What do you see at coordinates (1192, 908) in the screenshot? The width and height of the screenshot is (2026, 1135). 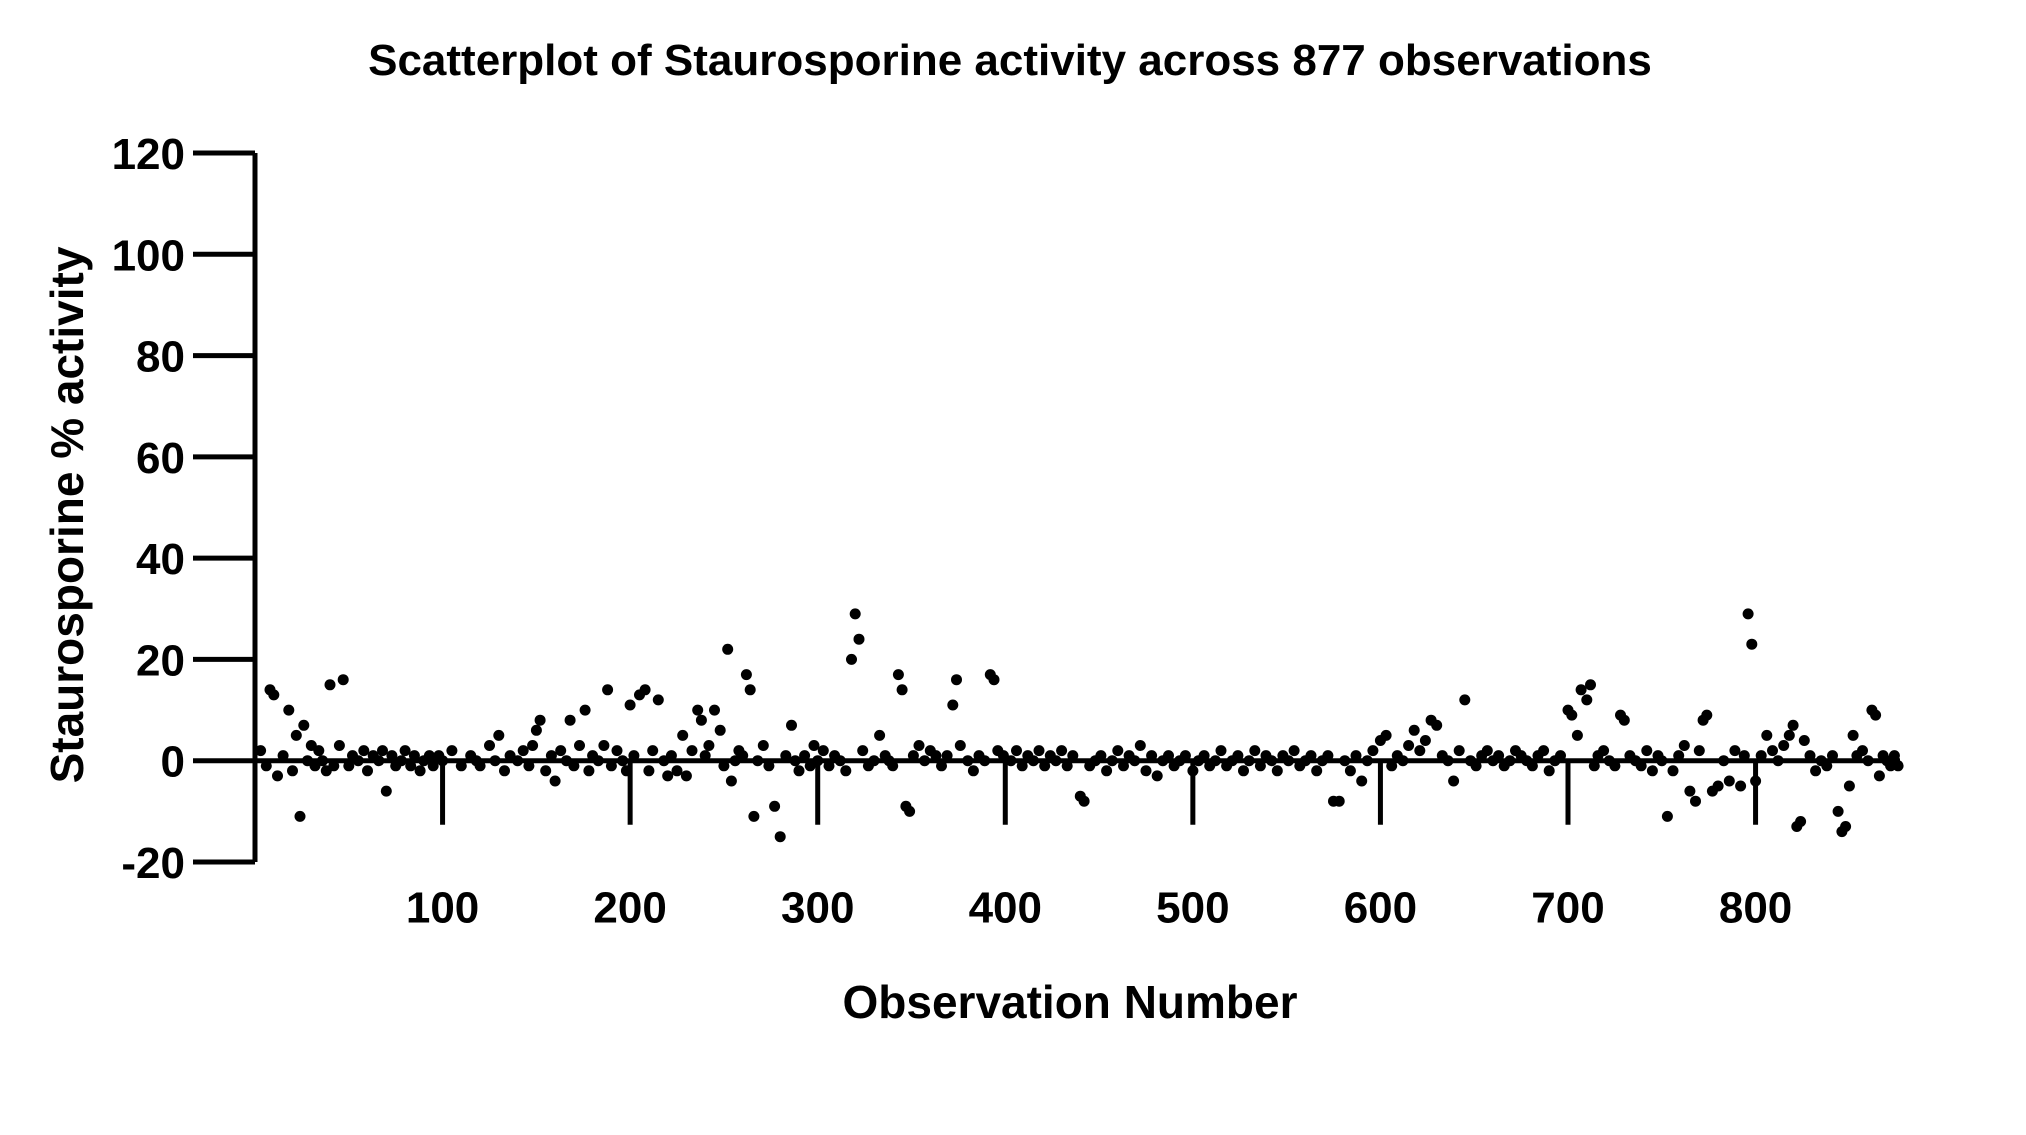 I see `x-tick-label: 500` at bounding box center [1192, 908].